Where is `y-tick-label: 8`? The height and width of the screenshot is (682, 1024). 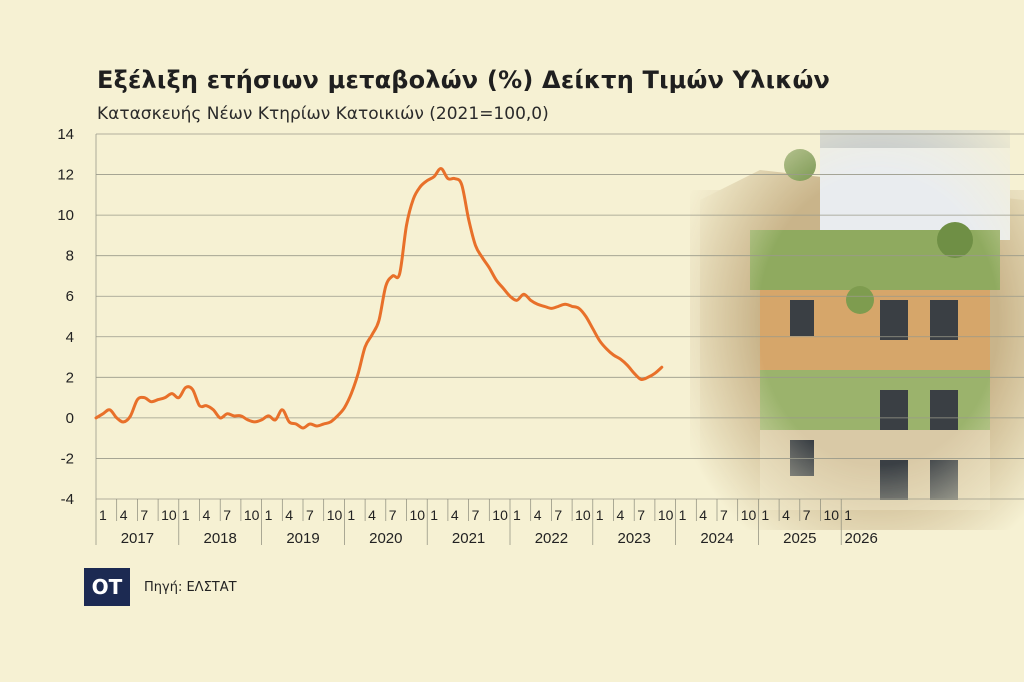 y-tick-label: 8 is located at coordinates (70, 256).